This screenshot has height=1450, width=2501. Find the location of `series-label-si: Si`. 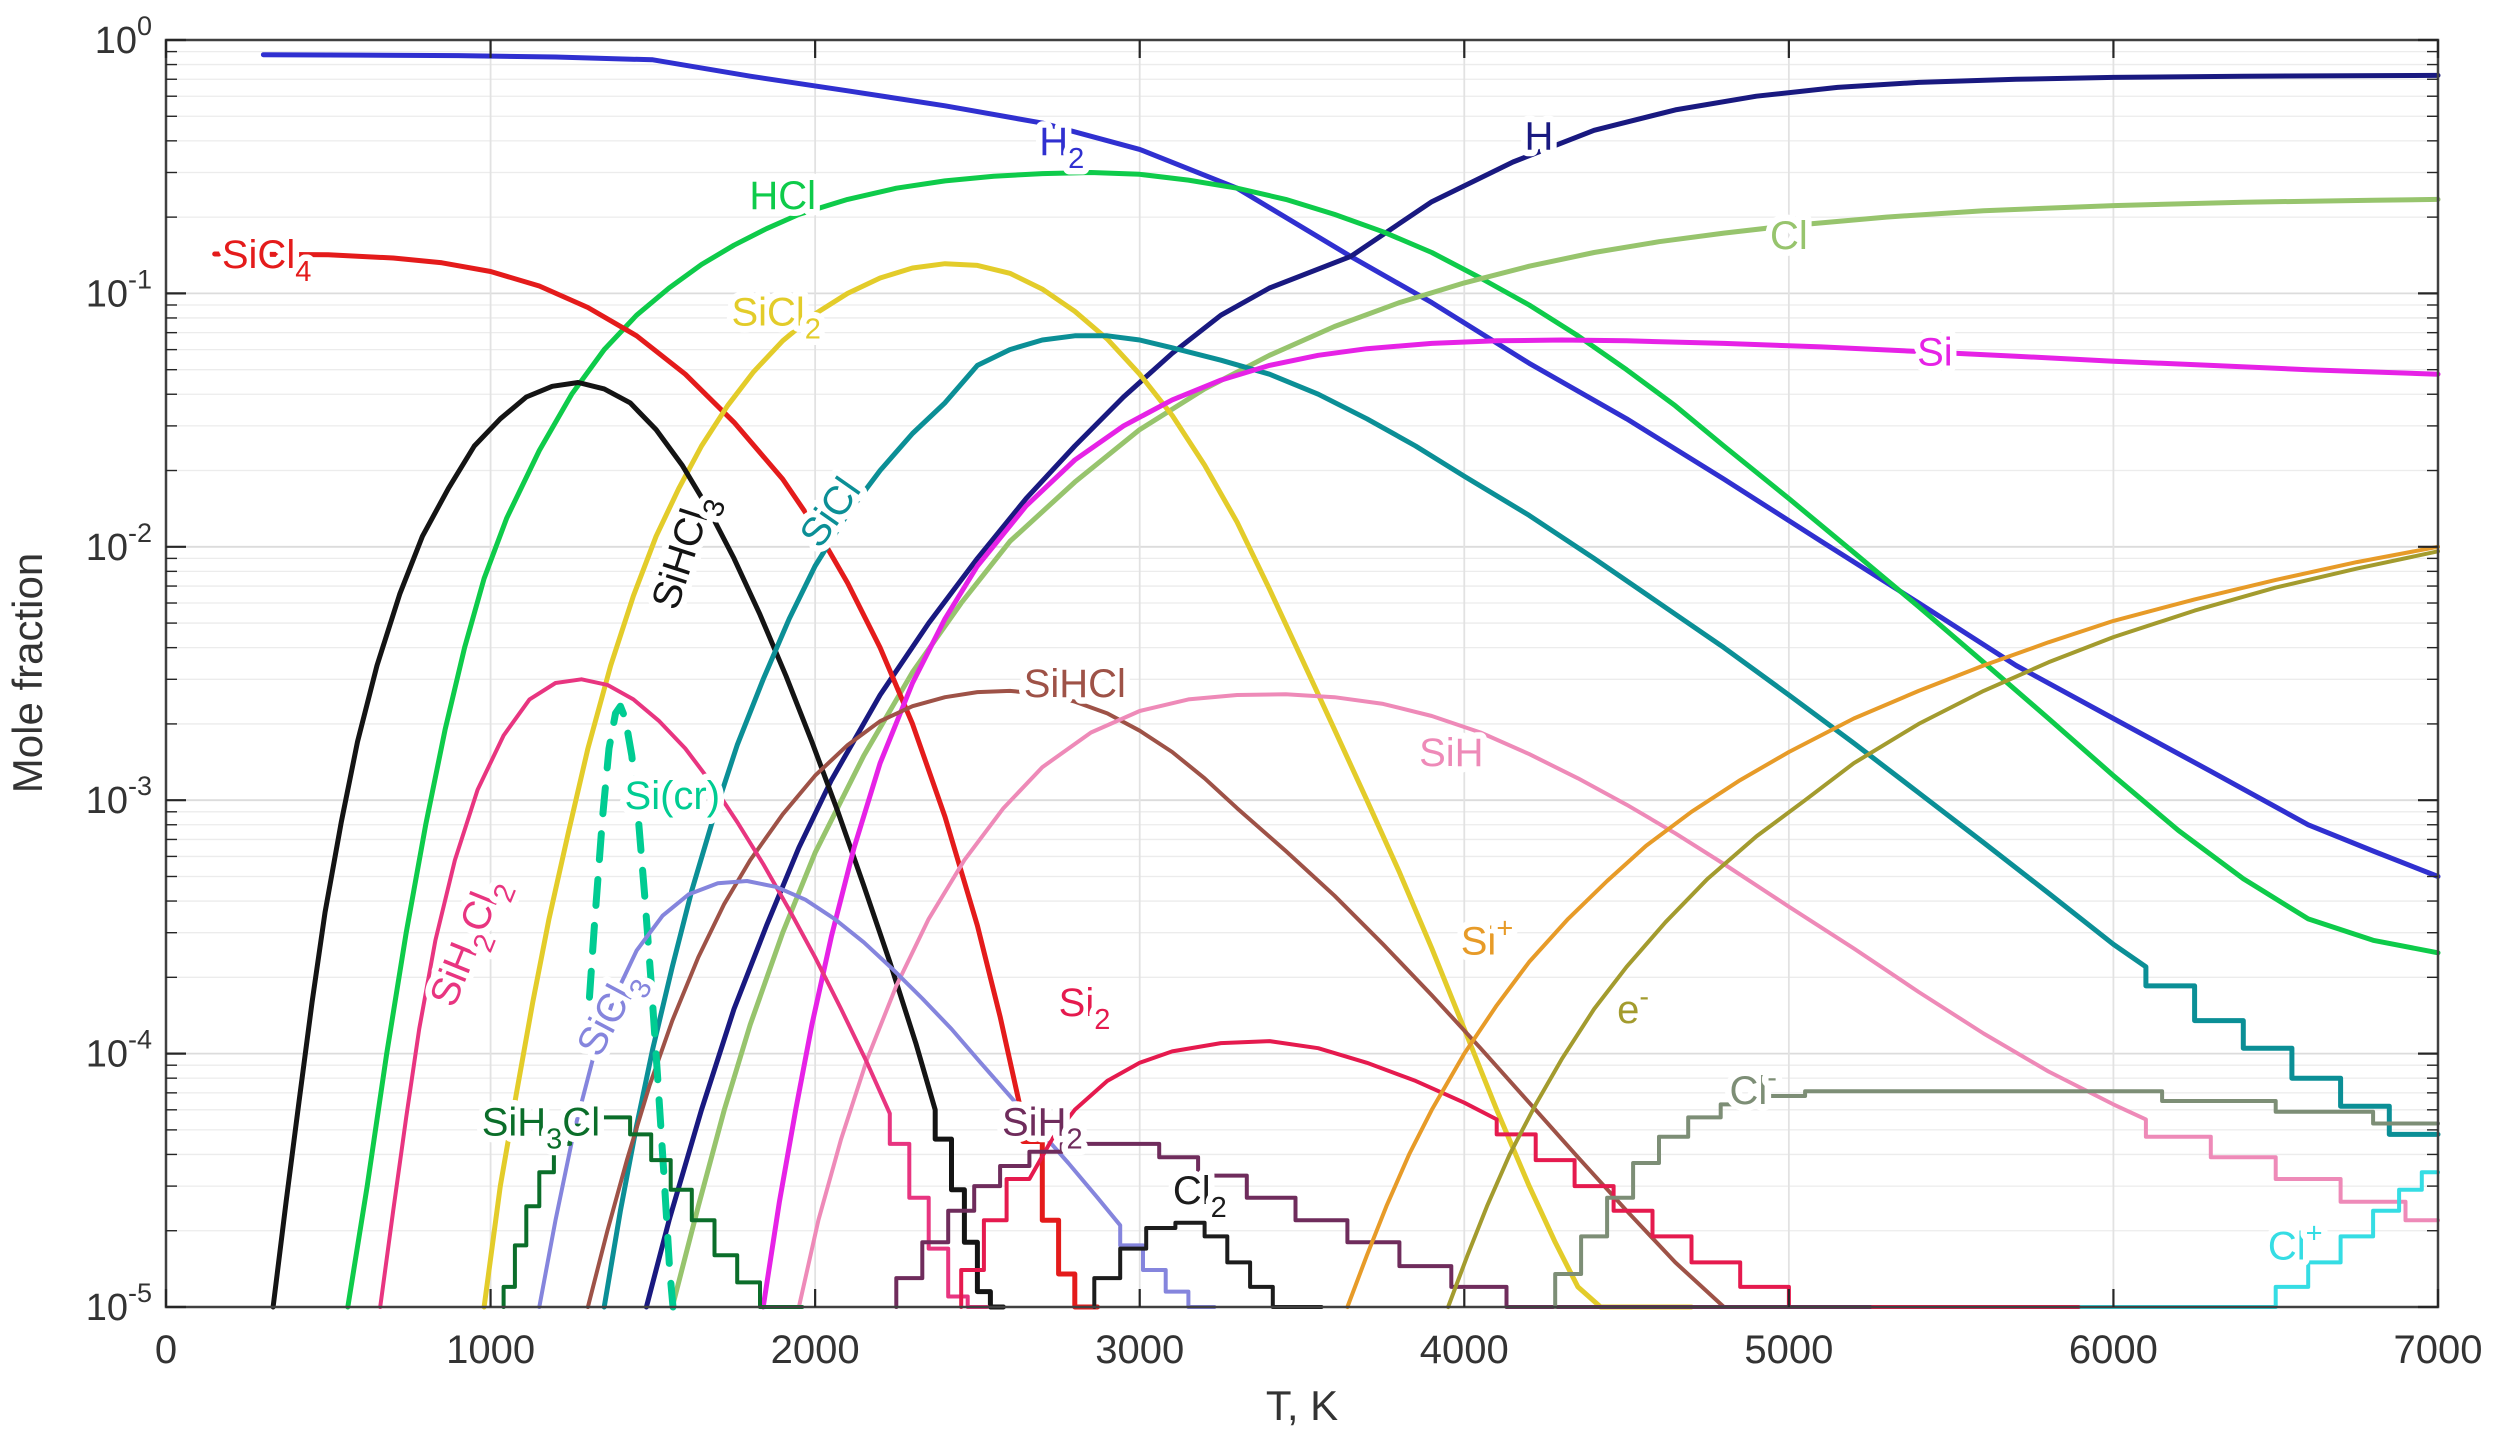

series-label-si: Si is located at coordinates (1935, 353).